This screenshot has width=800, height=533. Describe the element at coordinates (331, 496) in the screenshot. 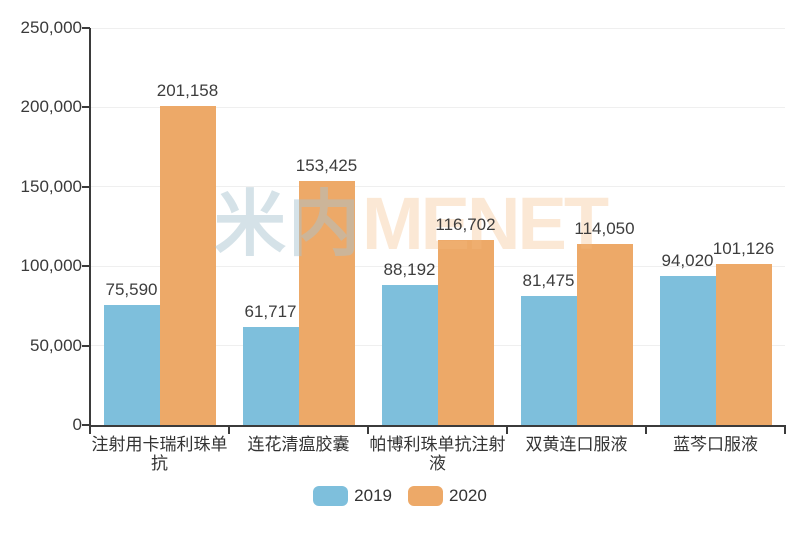

I see `legend-swatch-2019` at that location.